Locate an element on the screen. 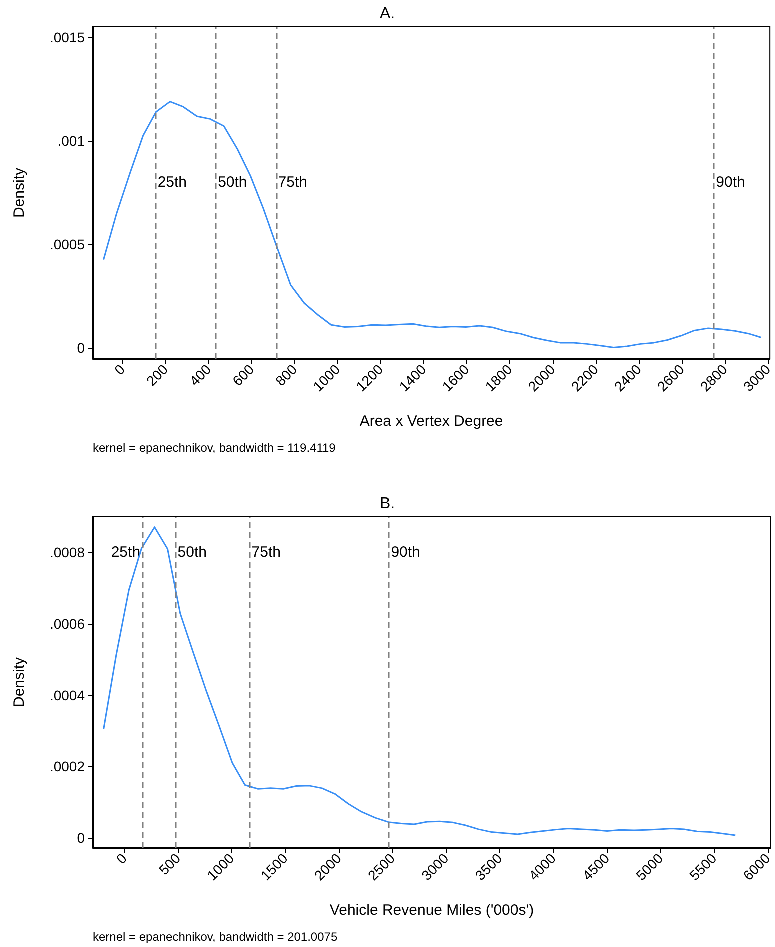 This screenshot has width=775, height=947. y-tick-label: .0015 is located at coordinates (68, 37).